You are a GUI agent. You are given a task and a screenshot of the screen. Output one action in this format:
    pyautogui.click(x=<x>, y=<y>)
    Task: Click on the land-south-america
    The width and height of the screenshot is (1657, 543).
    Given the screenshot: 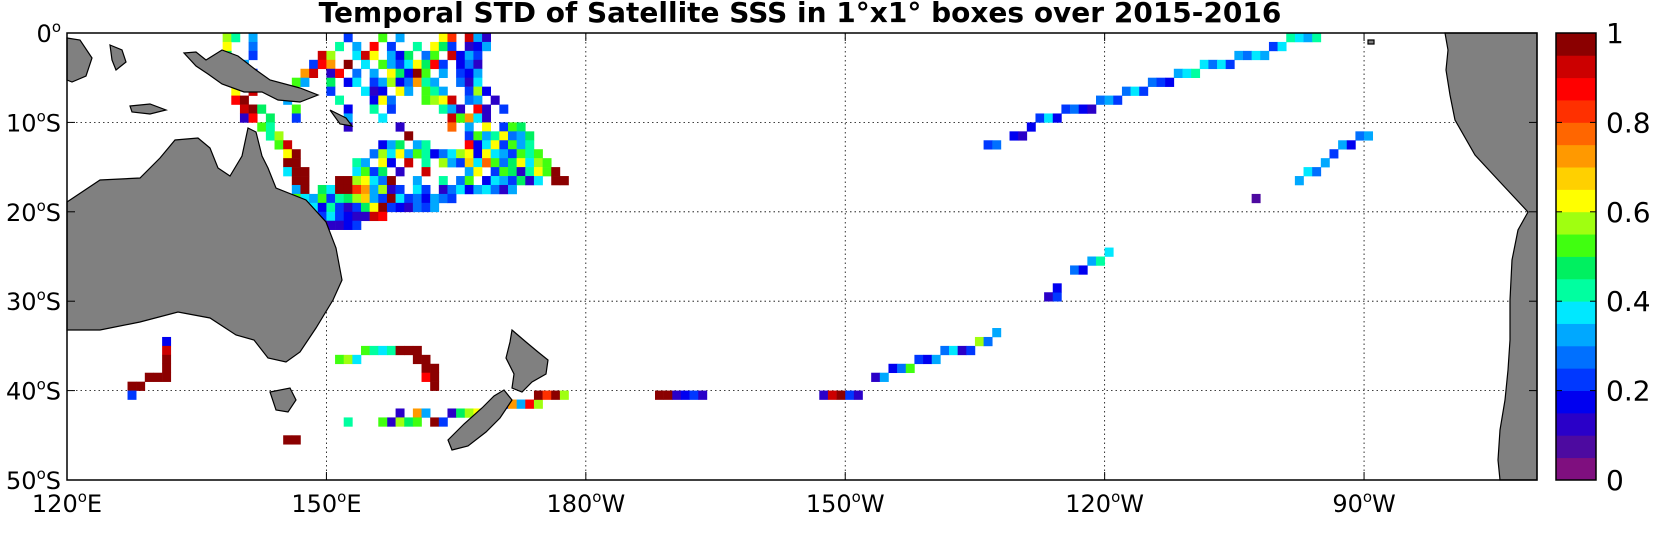 What is the action you would take?
    pyautogui.click(x=1491, y=256)
    